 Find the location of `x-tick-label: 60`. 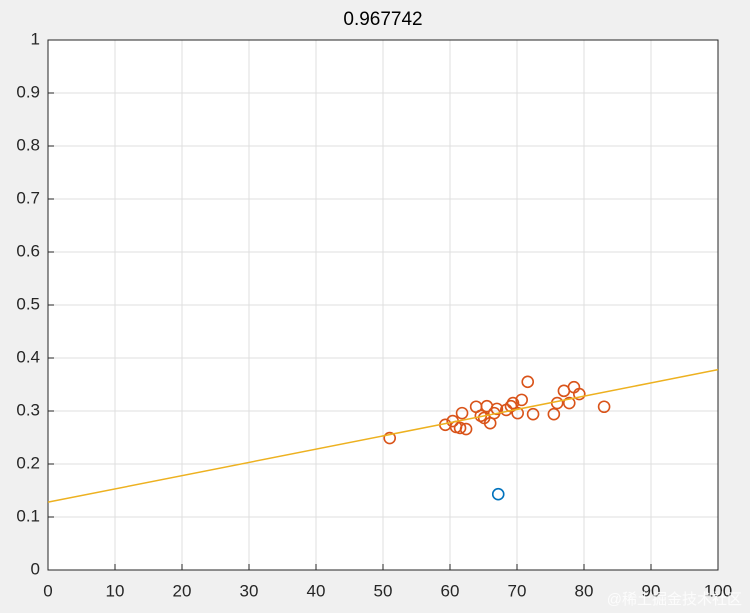

x-tick-label: 60 is located at coordinates (450, 590).